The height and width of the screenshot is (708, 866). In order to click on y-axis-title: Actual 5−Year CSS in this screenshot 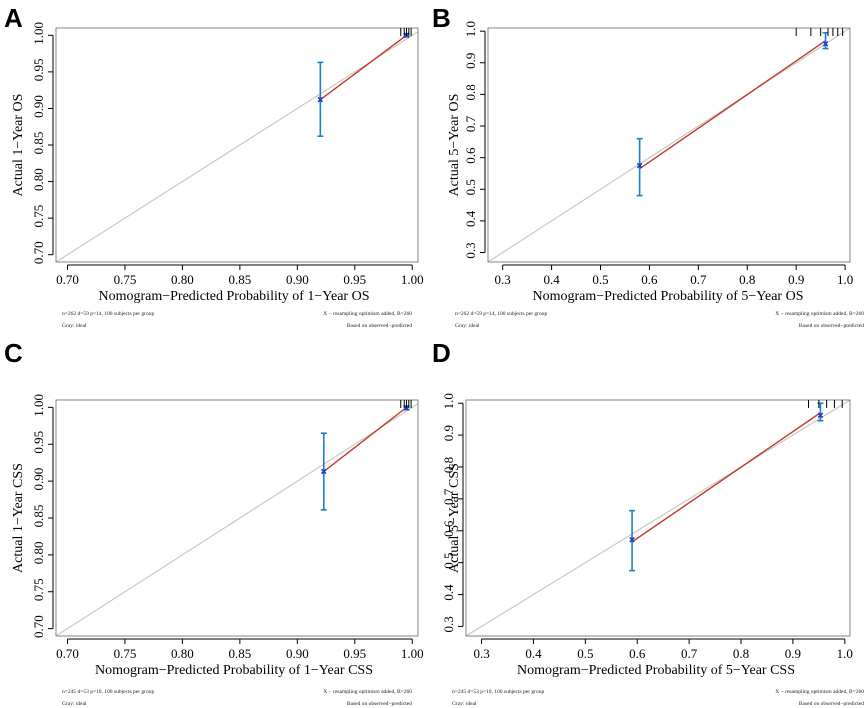, I will do `click(454, 518)`.